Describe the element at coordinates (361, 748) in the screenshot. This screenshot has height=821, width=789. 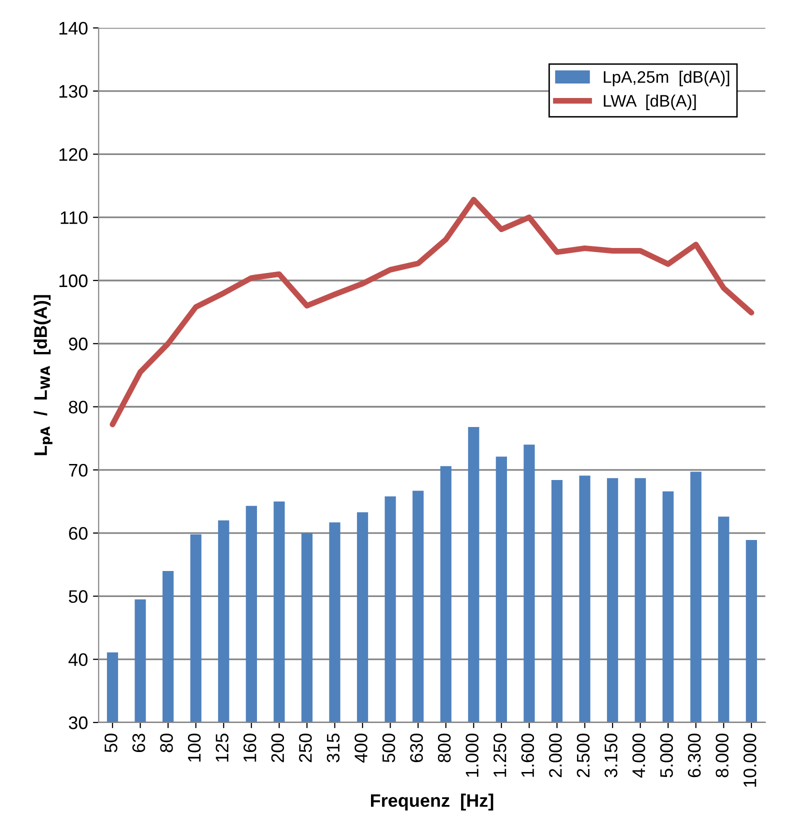
I see `x-tick-label: 400` at that location.